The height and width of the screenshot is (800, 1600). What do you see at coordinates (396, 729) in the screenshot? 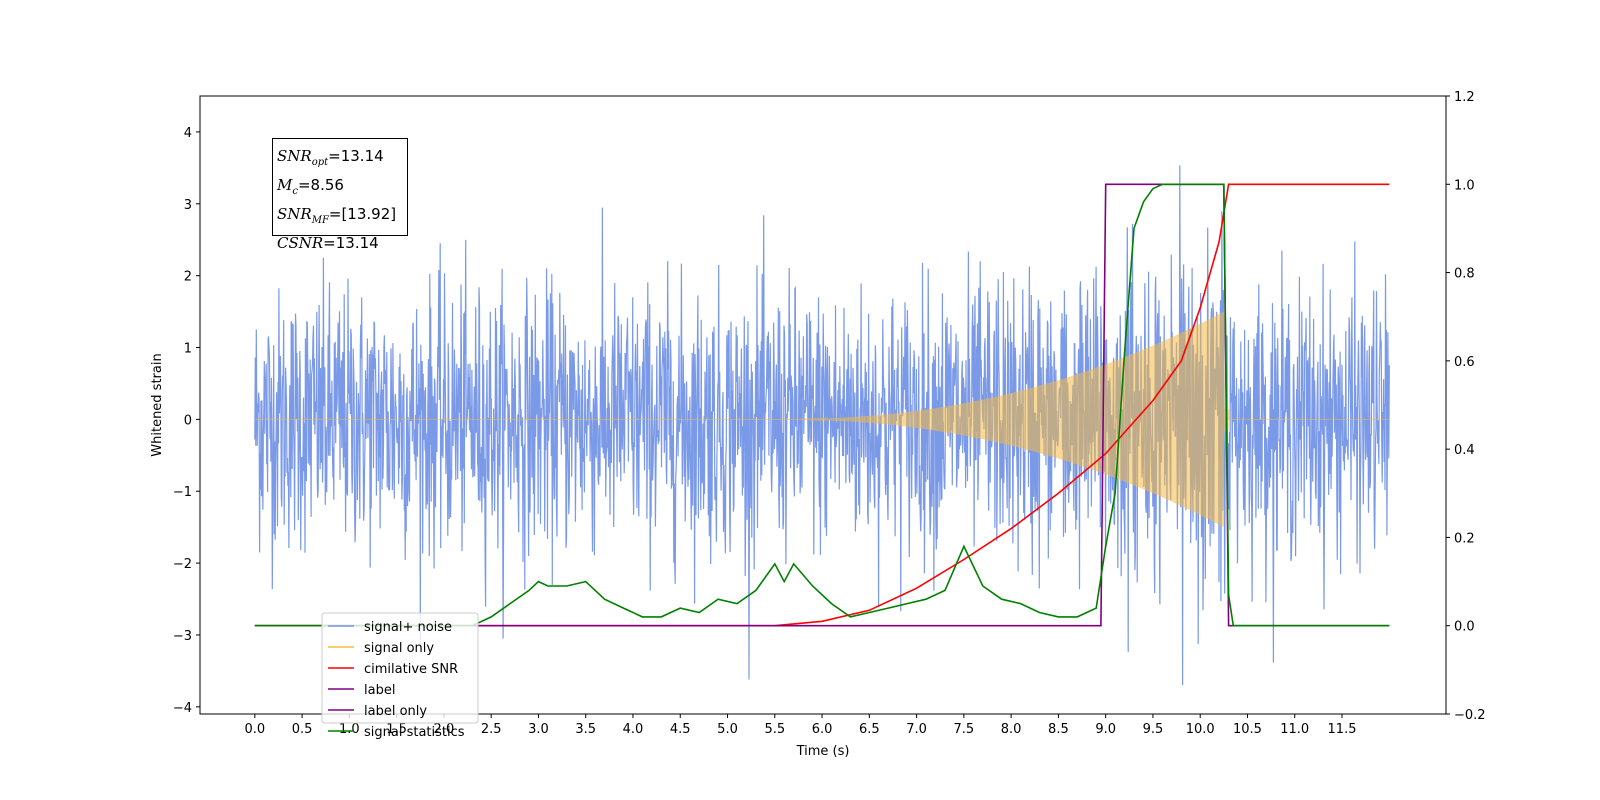
I see `x-tick-label: 1.5` at bounding box center [396, 729].